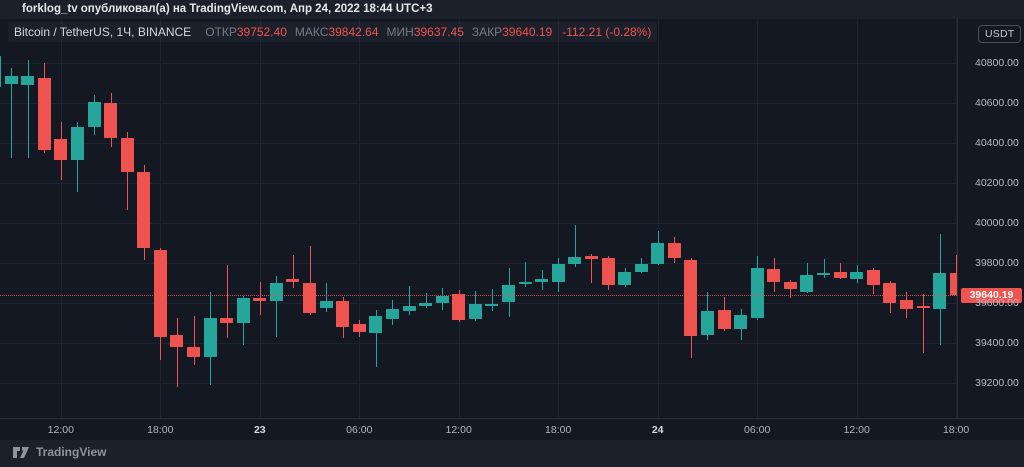 The height and width of the screenshot is (467, 1024). What do you see at coordinates (997, 343) in the screenshot?
I see `price-tick-label: 39400.00` at bounding box center [997, 343].